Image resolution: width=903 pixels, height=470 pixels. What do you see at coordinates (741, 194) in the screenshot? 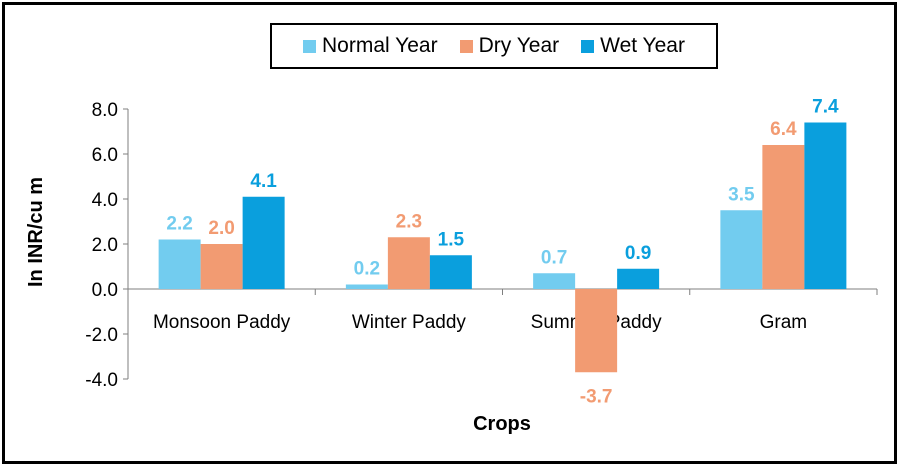
I see `data-label: 3.5` at bounding box center [741, 194].